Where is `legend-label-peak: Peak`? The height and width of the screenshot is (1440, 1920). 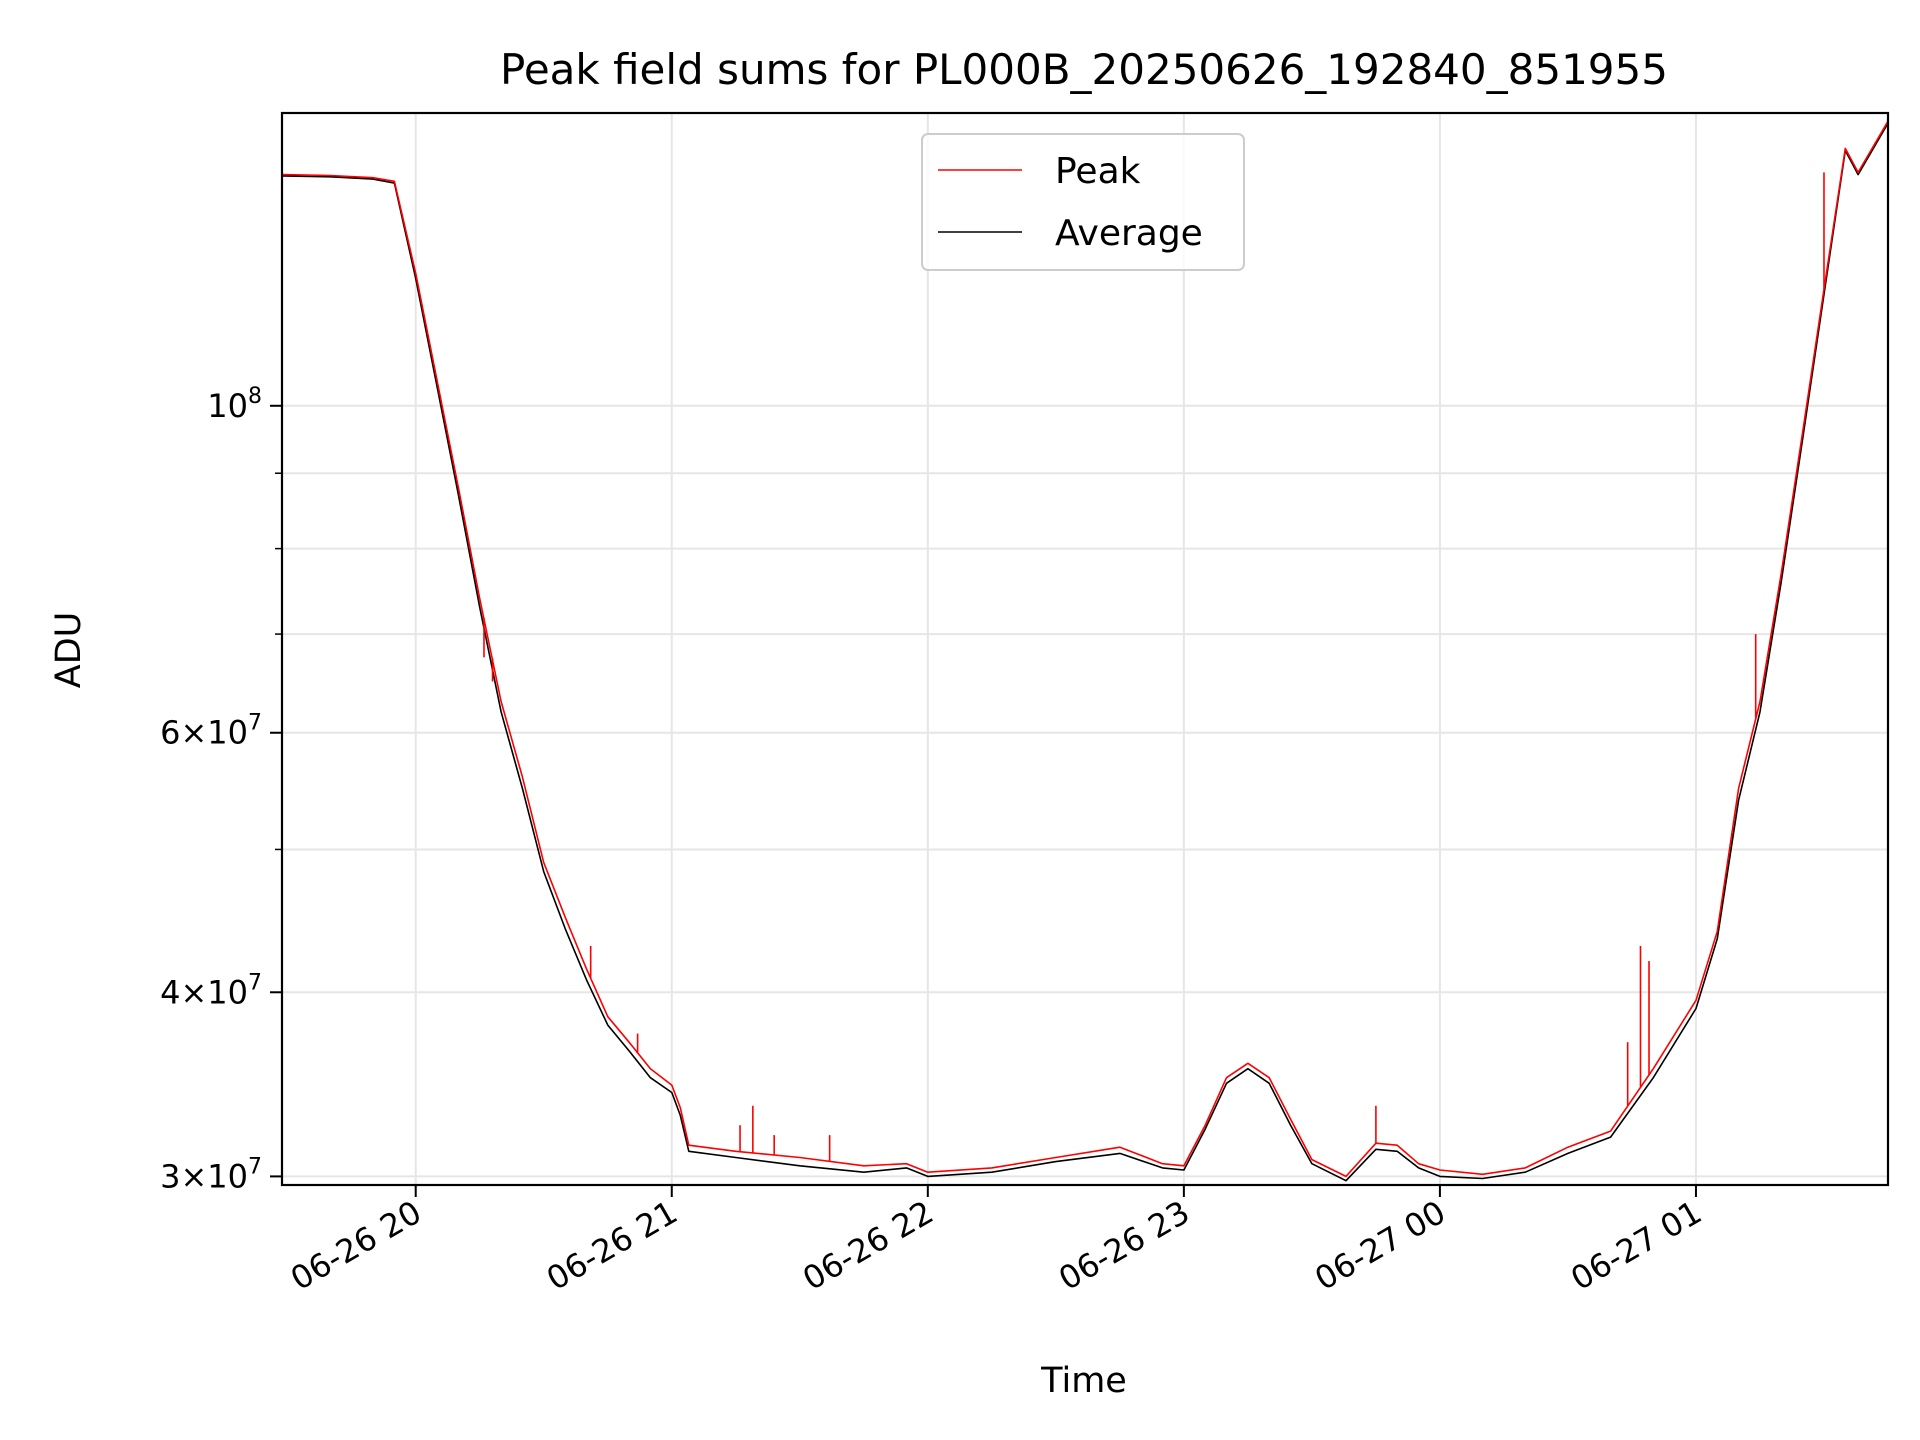 legend-label-peak: Peak is located at coordinates (1098, 171).